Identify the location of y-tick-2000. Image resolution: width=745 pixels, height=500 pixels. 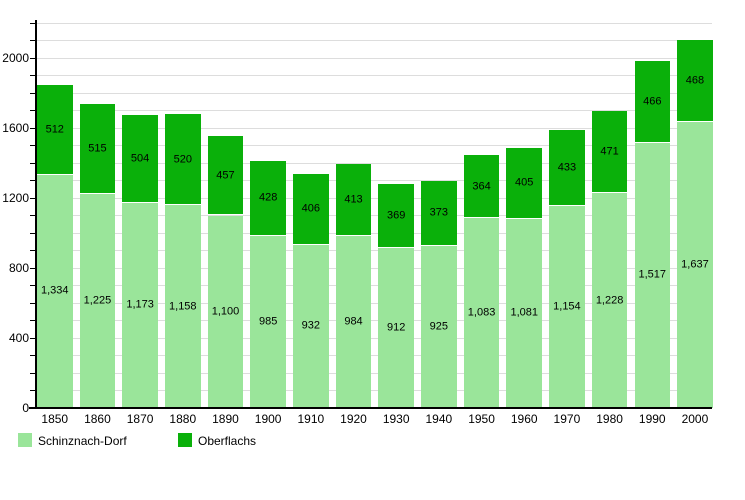
(32, 58).